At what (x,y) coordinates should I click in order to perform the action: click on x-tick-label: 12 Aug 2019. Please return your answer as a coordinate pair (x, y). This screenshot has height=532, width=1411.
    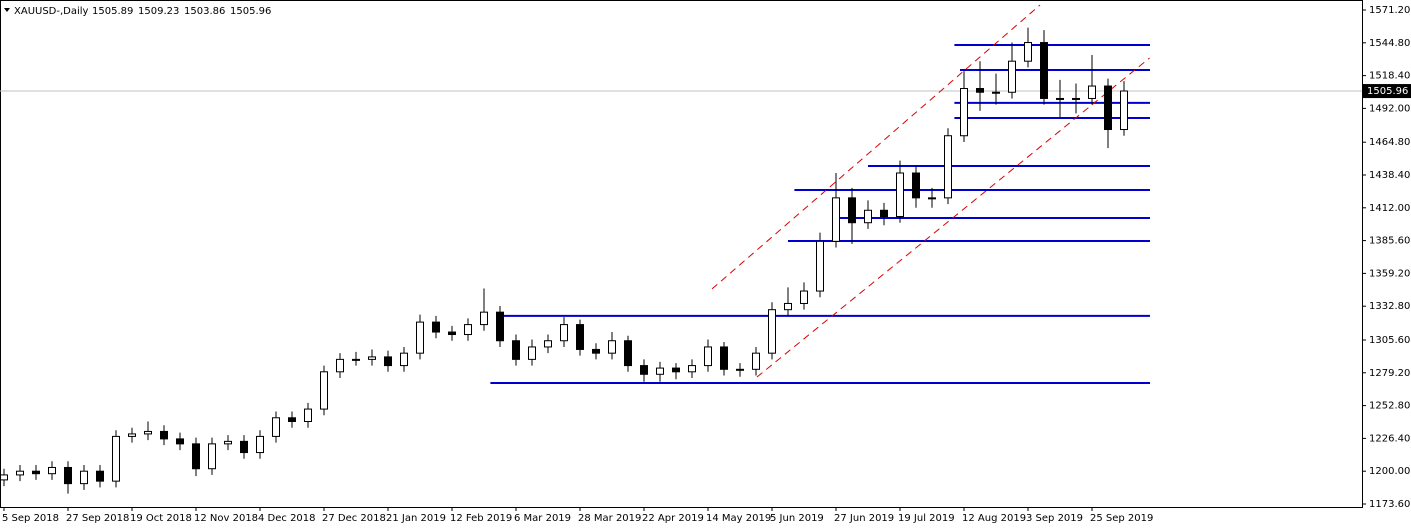
    Looking at the image, I should click on (994, 518).